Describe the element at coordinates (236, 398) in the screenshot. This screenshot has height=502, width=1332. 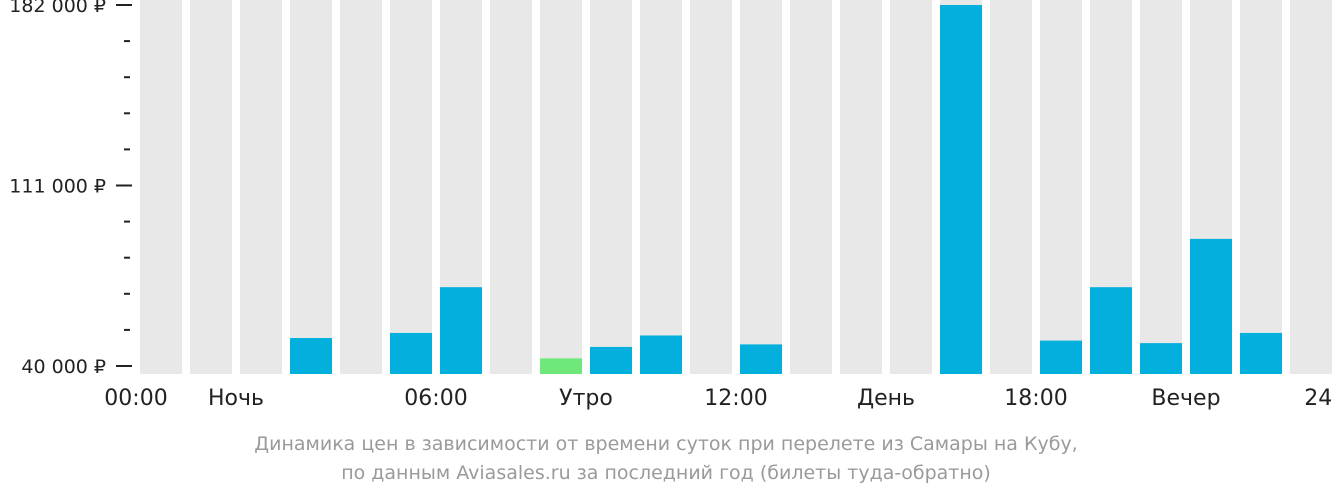
I see `x-tick-label: Ночь` at that location.